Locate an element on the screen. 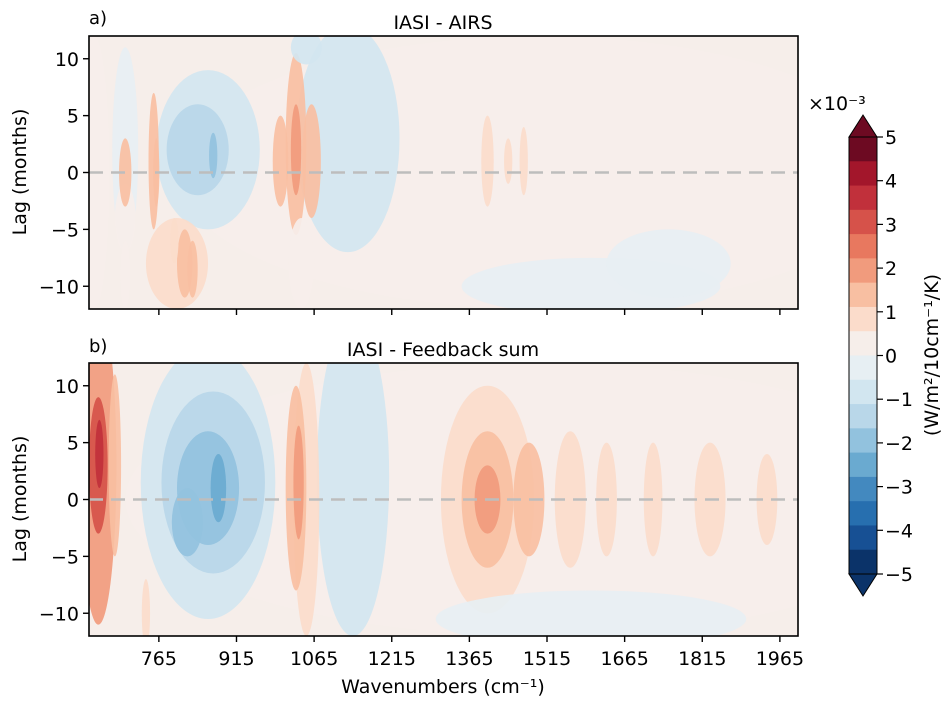 This screenshot has width=952, height=704. panel-b-label: b) is located at coordinates (98, 346).